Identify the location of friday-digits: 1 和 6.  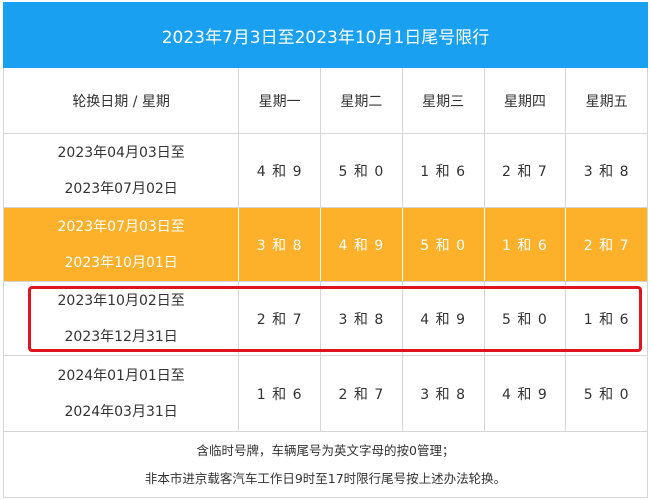
(606, 319).